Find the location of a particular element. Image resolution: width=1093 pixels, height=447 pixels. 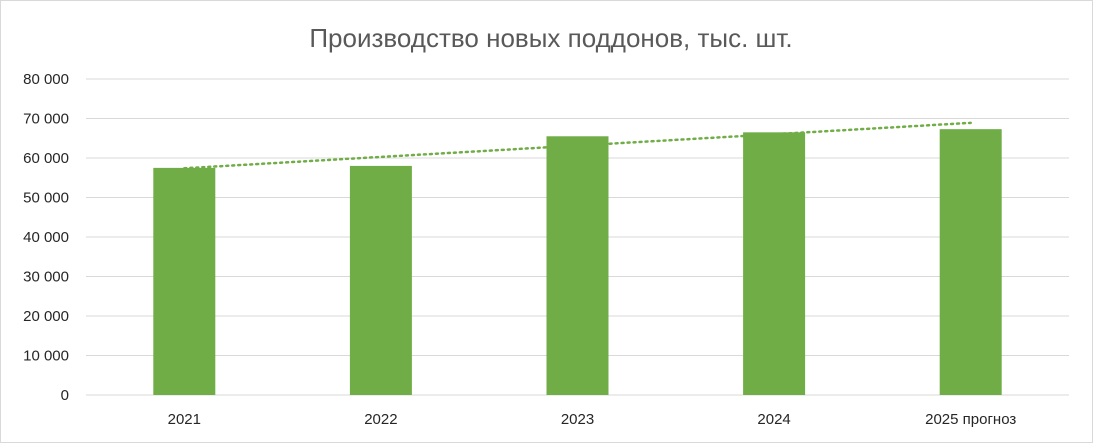

y-tick-label: 60 000 is located at coordinates (46, 158).